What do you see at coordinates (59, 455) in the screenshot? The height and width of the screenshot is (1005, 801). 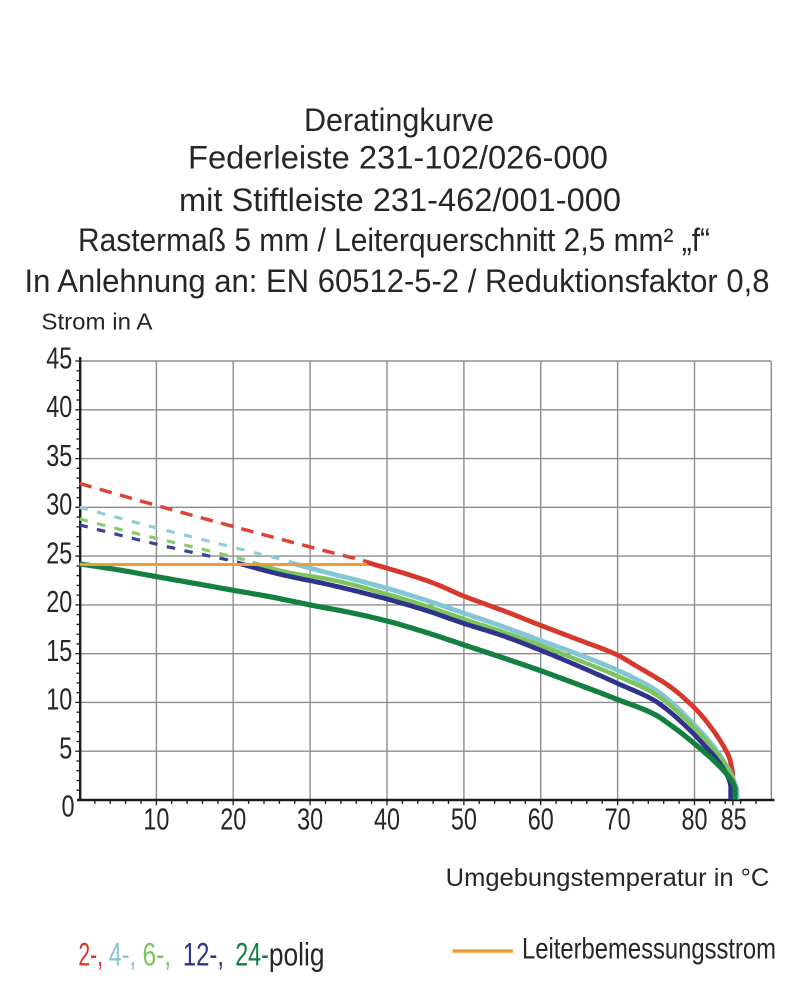 I see `svg-text: 35` at bounding box center [59, 455].